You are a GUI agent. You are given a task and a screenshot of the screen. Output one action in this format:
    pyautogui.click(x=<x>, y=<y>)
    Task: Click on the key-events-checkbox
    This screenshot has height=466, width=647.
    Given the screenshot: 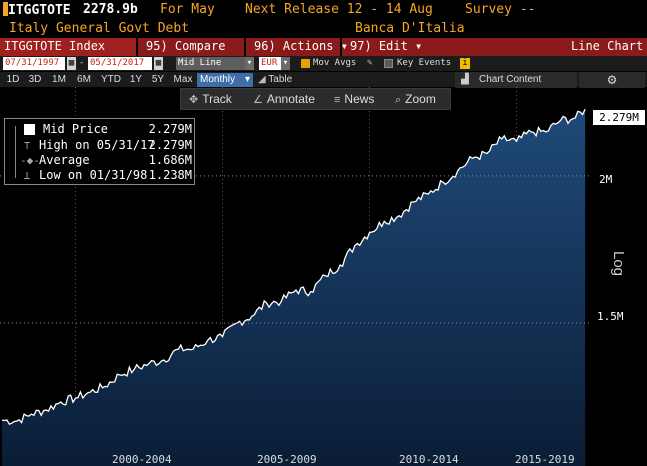 What is the action you would take?
    pyautogui.click(x=388, y=63)
    